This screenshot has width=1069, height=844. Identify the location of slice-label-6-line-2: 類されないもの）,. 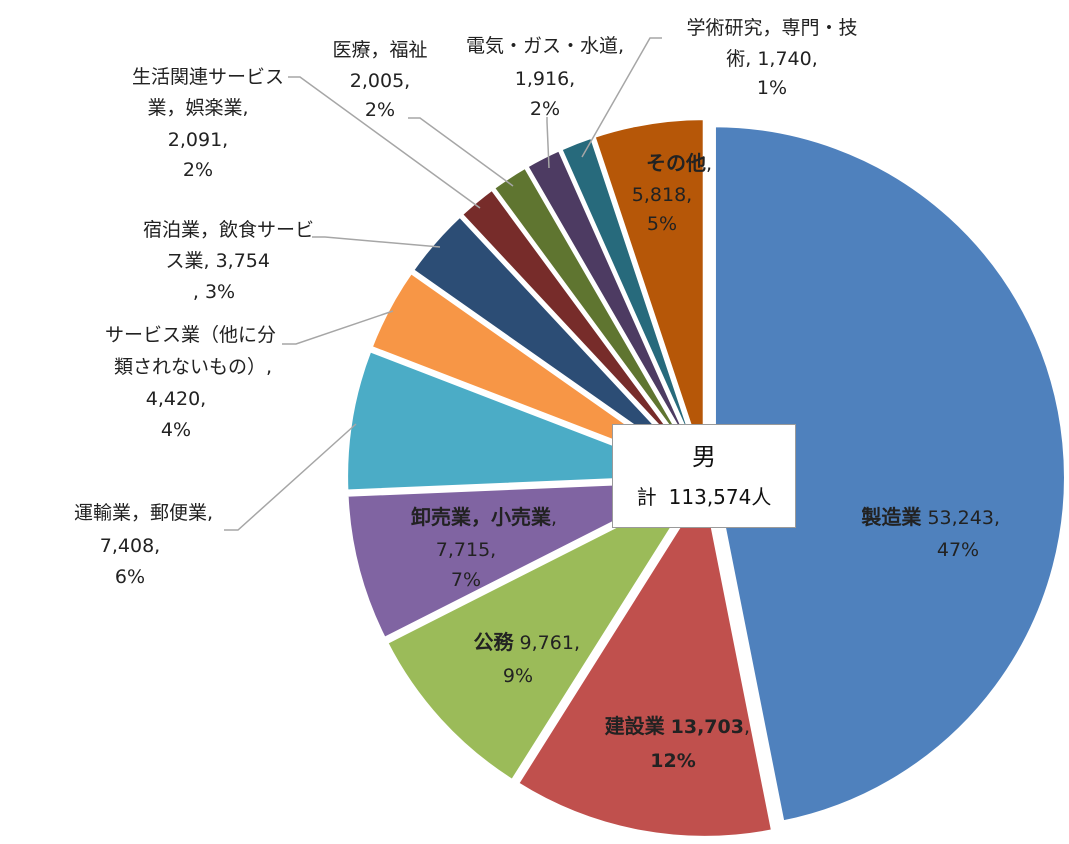
(193, 367).